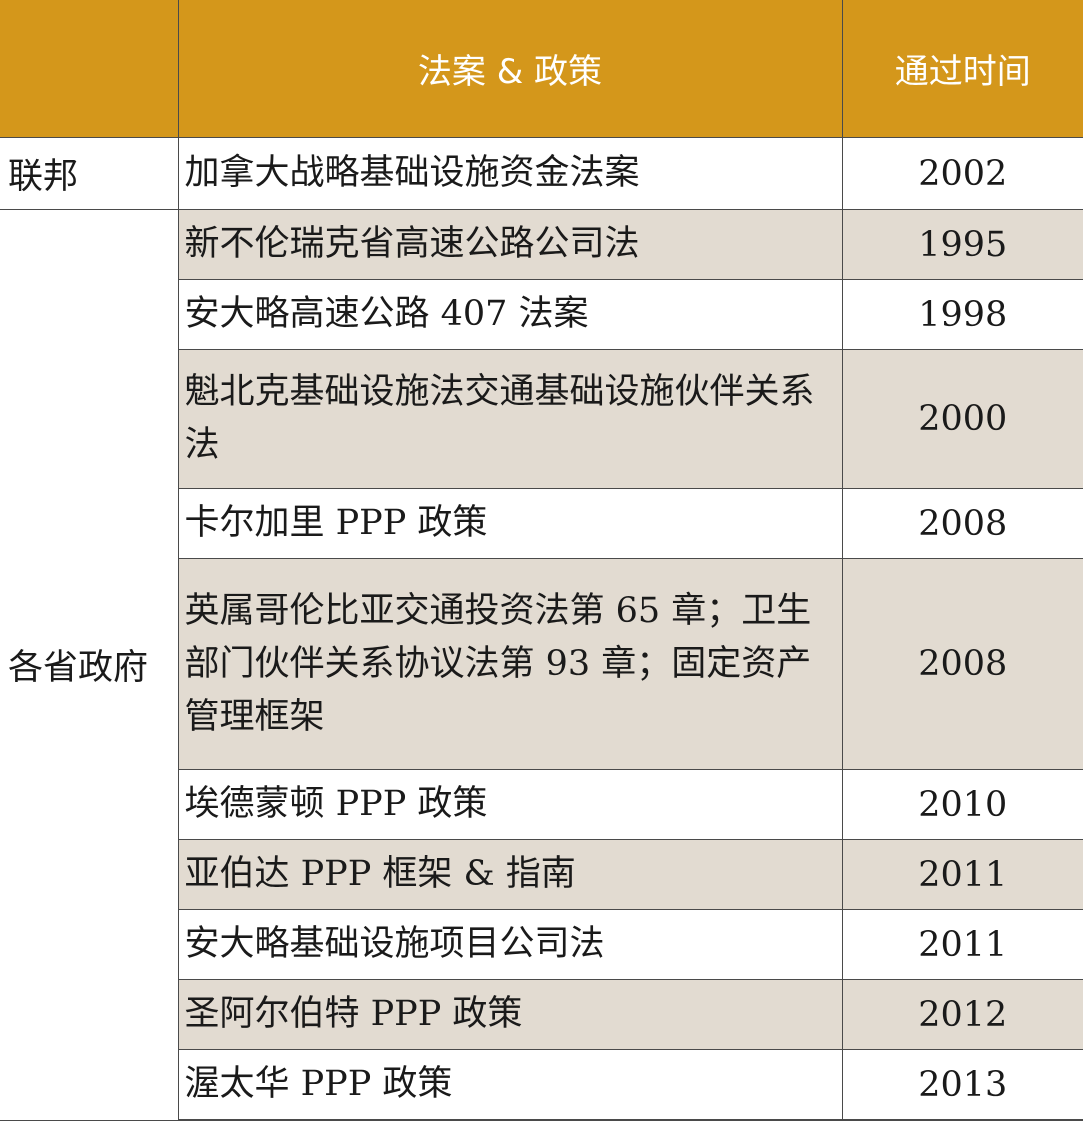 The height and width of the screenshot is (1133, 1083). I want to click on header-year: 通过时间, so click(962, 69).